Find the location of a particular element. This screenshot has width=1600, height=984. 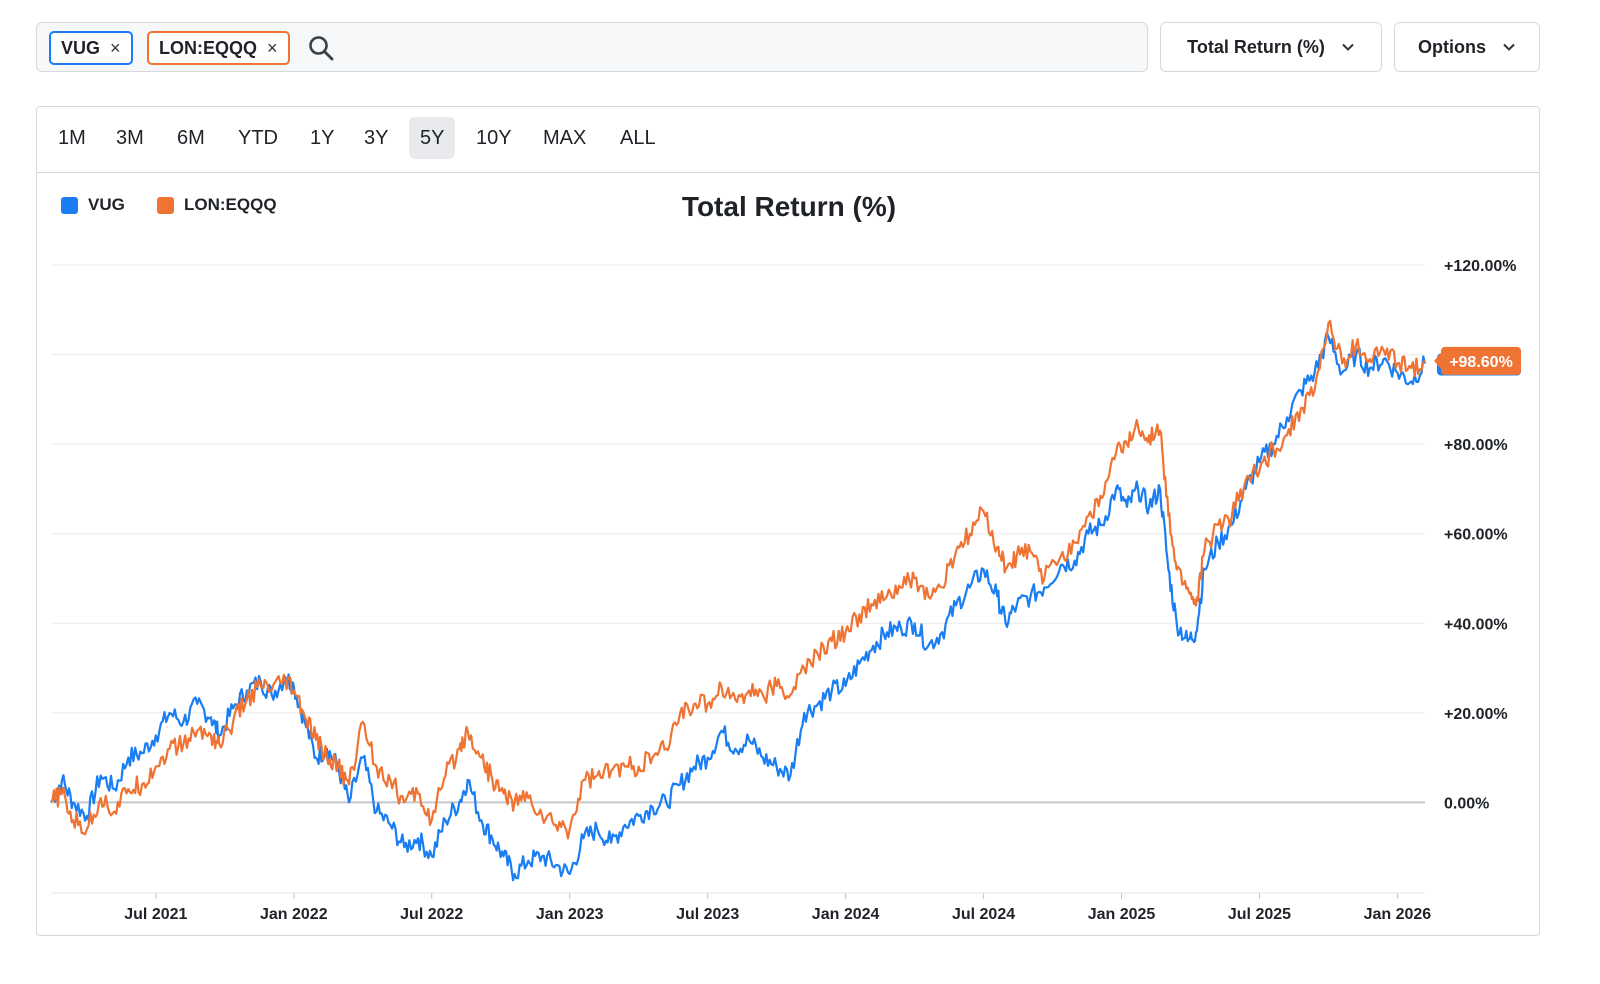

y-tick-label: 0.00% is located at coordinates (1466, 803).